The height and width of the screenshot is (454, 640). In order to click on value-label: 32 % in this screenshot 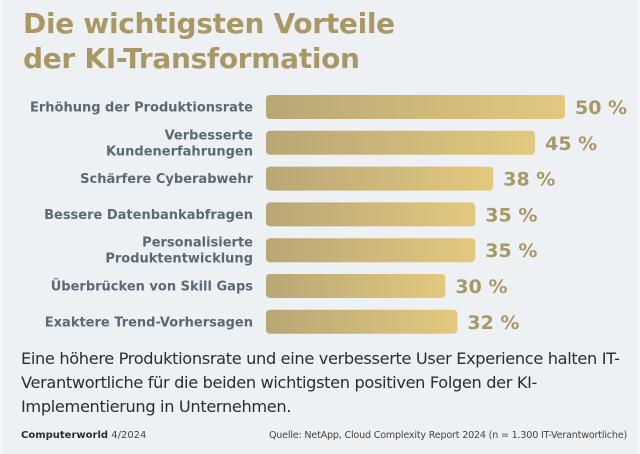, I will do `click(493, 323)`.